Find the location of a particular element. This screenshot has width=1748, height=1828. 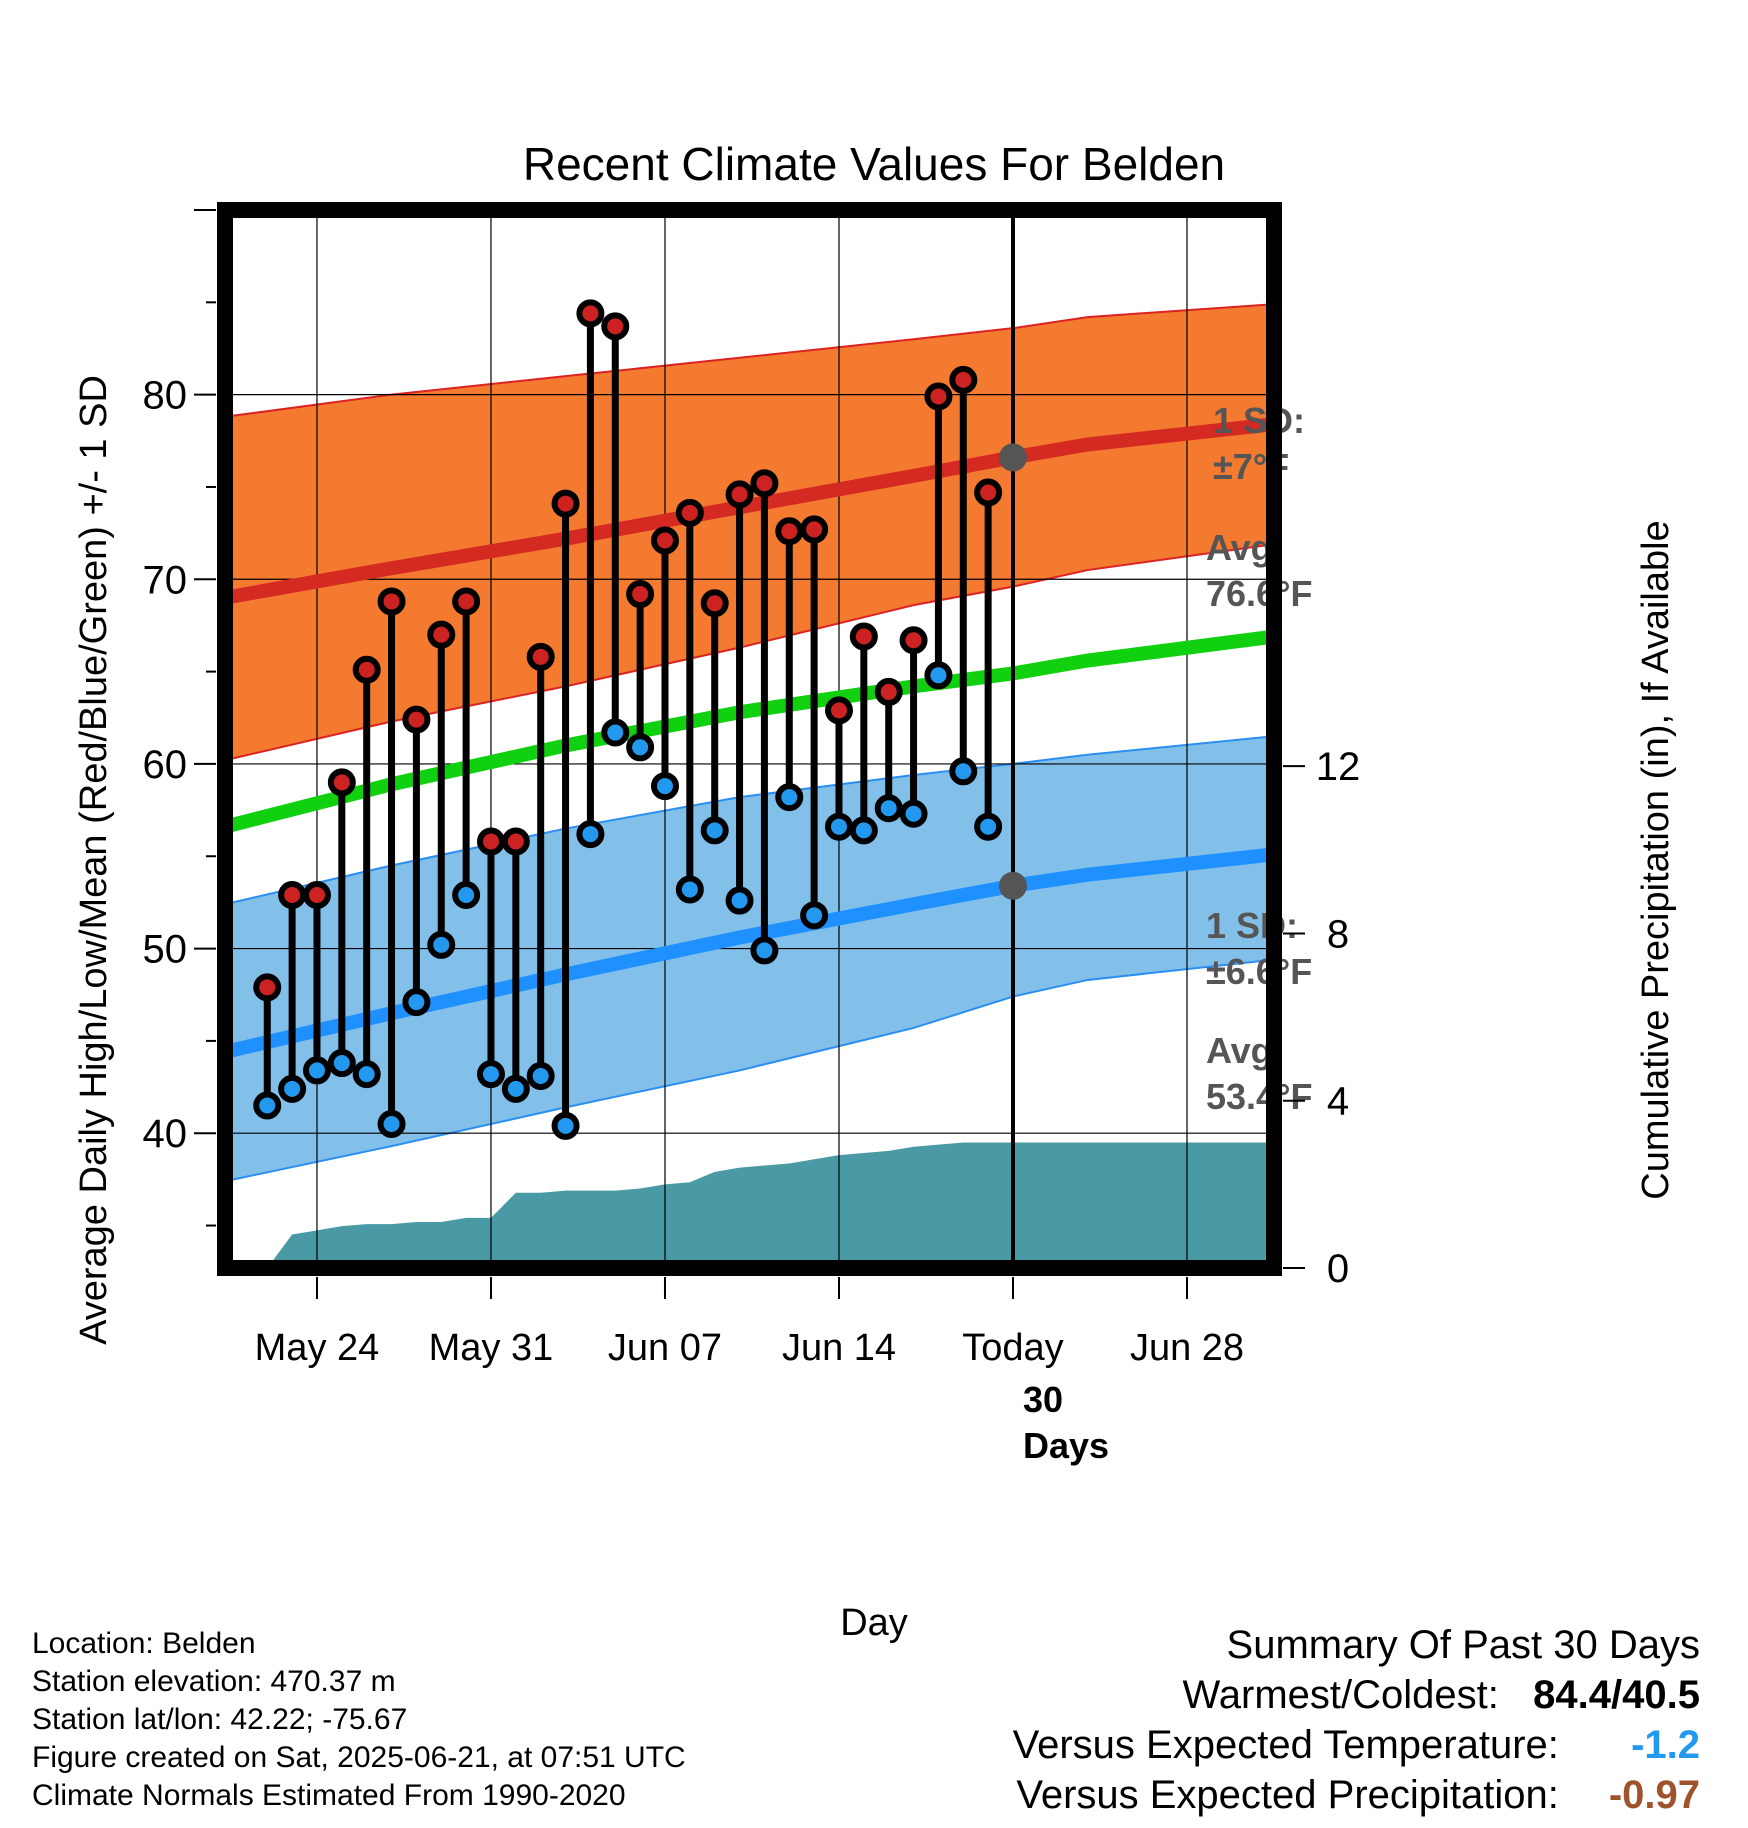

warm-cold-row: Warmest/Coldest: 84.4/40.5 is located at coordinates (1357, 1695).